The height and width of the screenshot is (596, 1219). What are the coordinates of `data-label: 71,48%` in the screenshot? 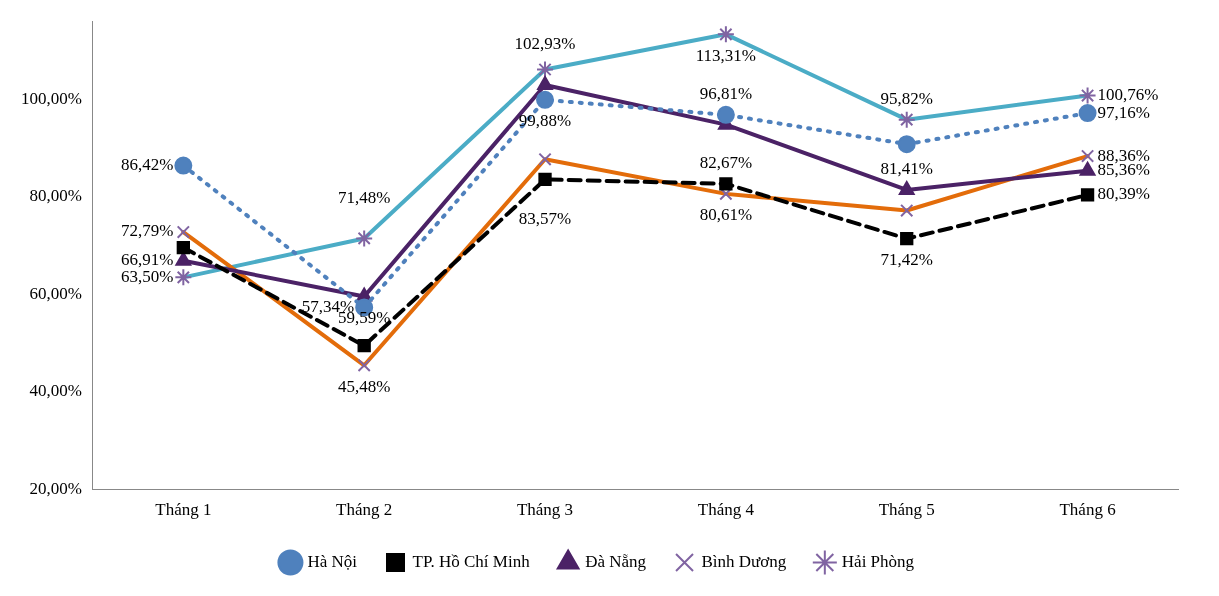 It's located at (364, 197).